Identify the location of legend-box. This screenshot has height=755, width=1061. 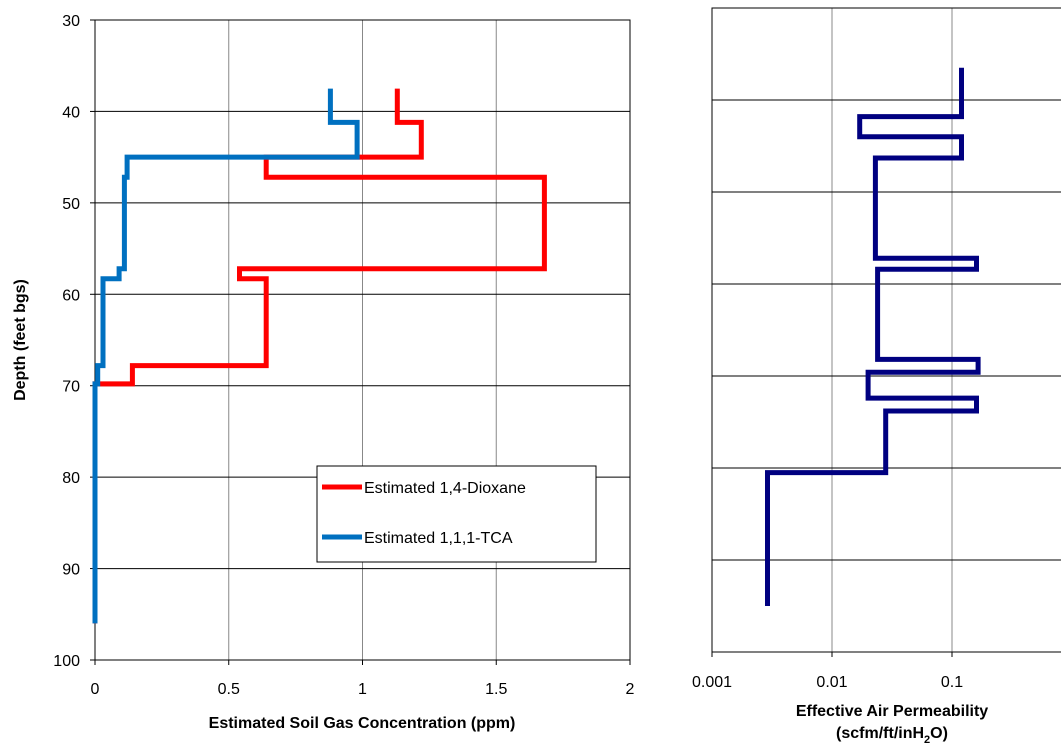
(456, 514).